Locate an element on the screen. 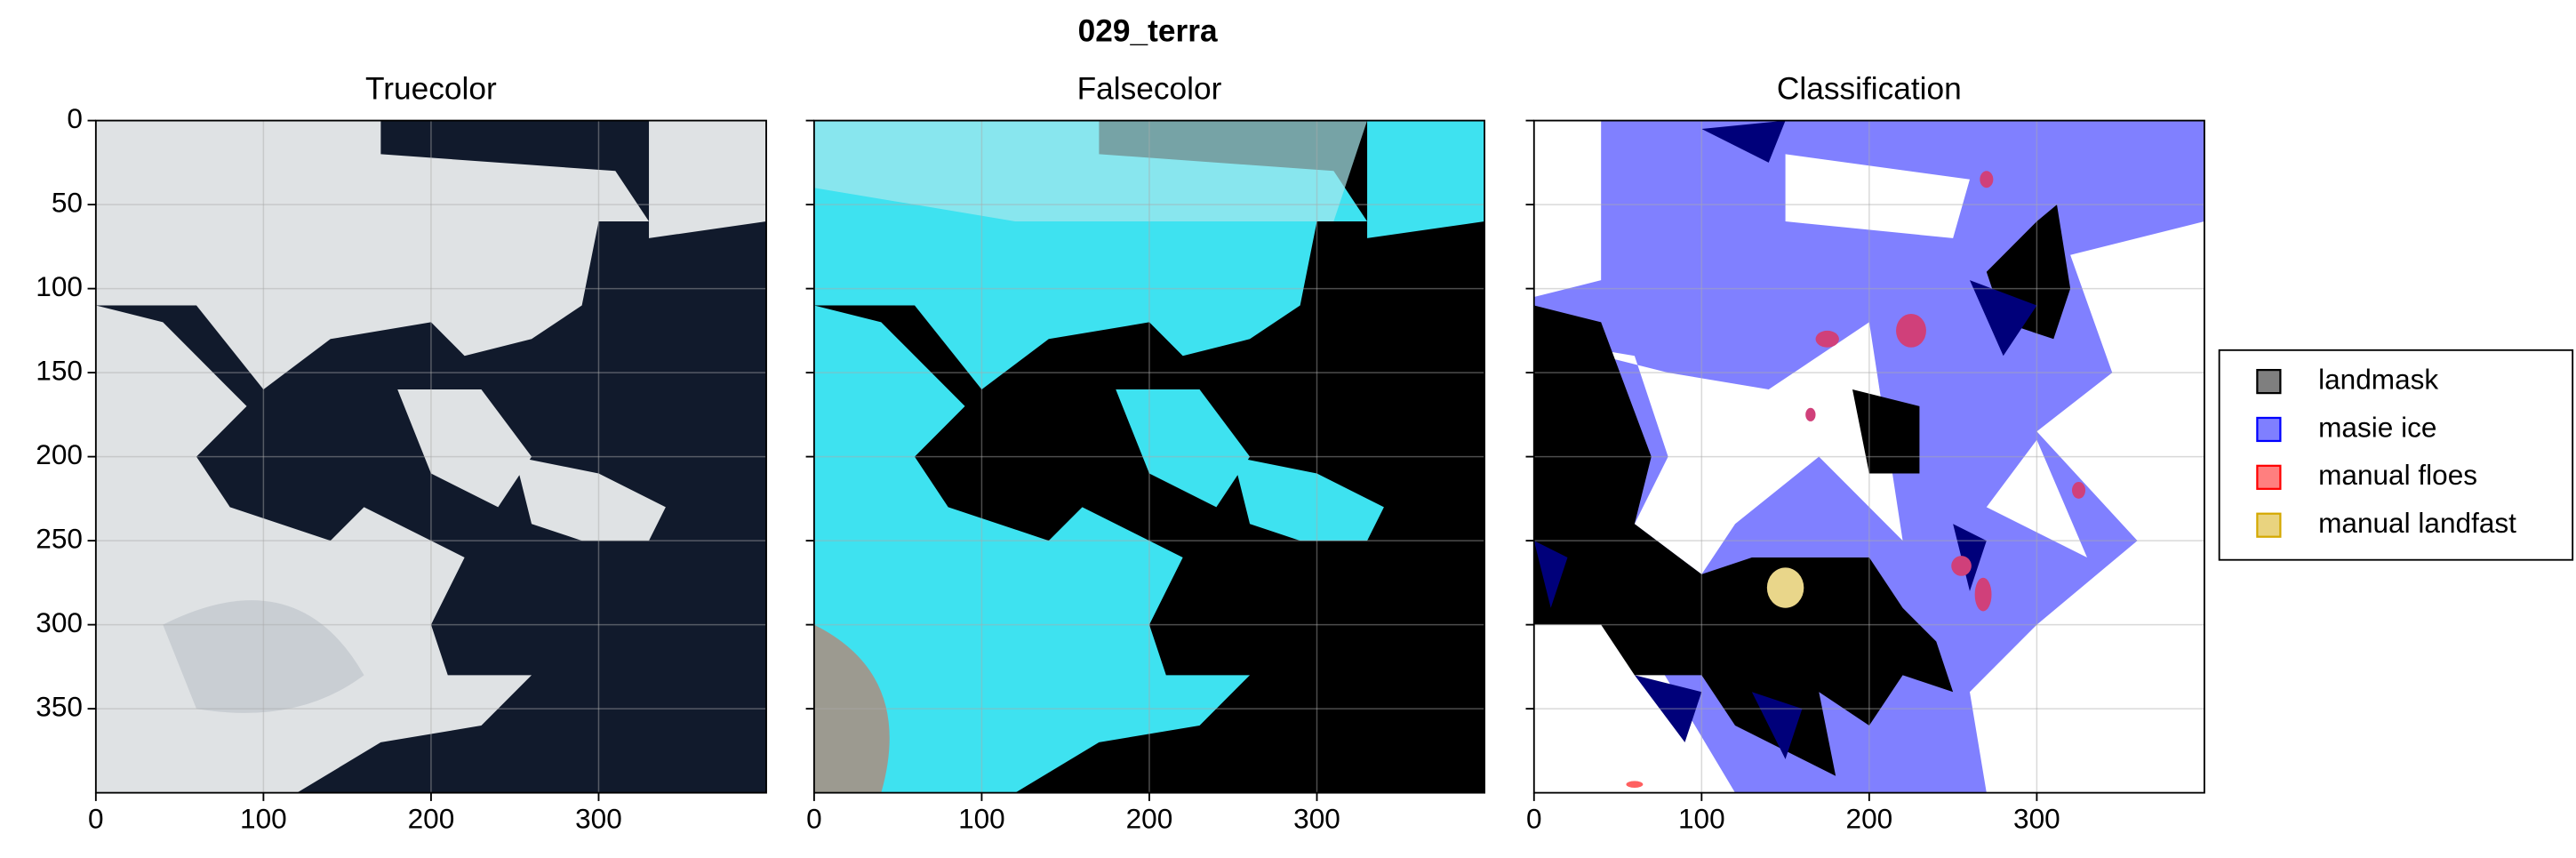 This screenshot has height=858, width=2576. y-tick-label: 200 is located at coordinates (59, 454).